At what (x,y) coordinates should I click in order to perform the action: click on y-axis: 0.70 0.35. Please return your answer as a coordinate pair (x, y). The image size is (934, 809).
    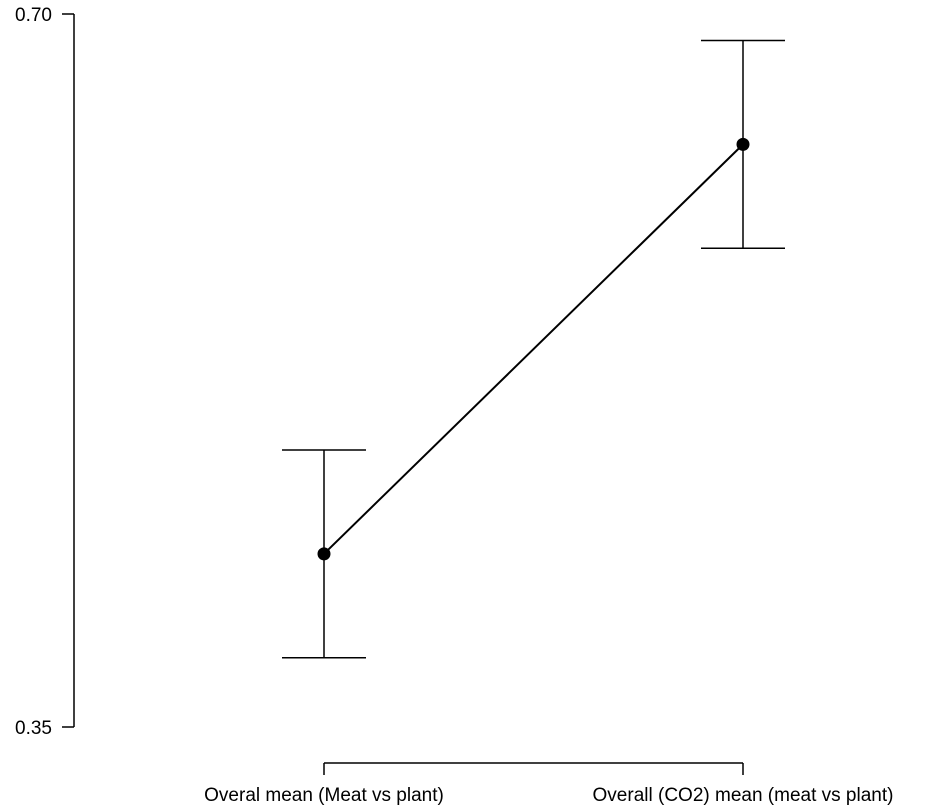
    Looking at the image, I should click on (45, 372).